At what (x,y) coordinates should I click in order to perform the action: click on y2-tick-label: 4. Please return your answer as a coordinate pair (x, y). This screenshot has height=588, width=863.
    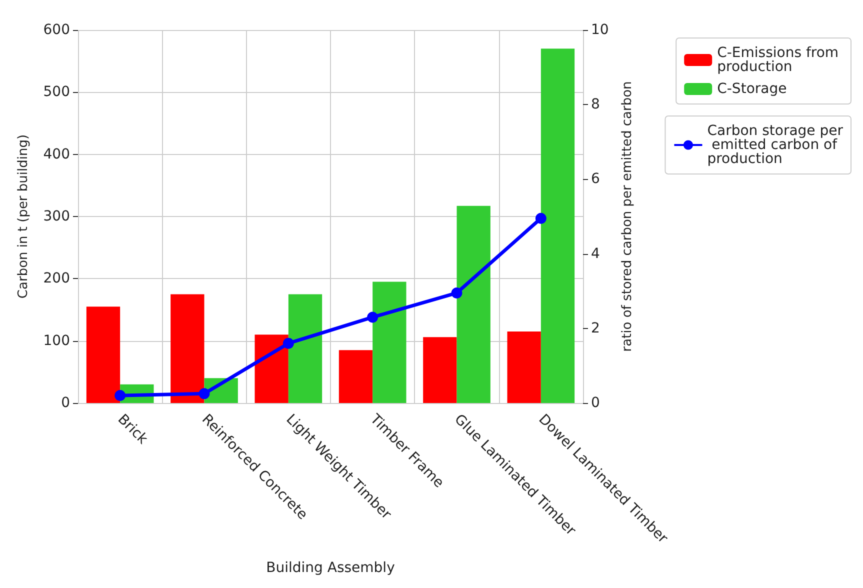
    Looking at the image, I should click on (595, 254).